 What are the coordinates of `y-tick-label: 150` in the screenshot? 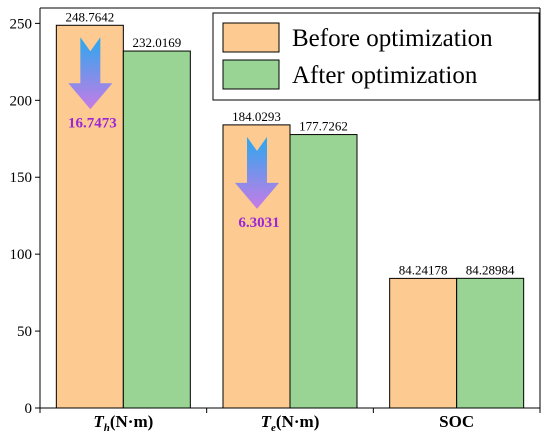 It's located at (21, 178).